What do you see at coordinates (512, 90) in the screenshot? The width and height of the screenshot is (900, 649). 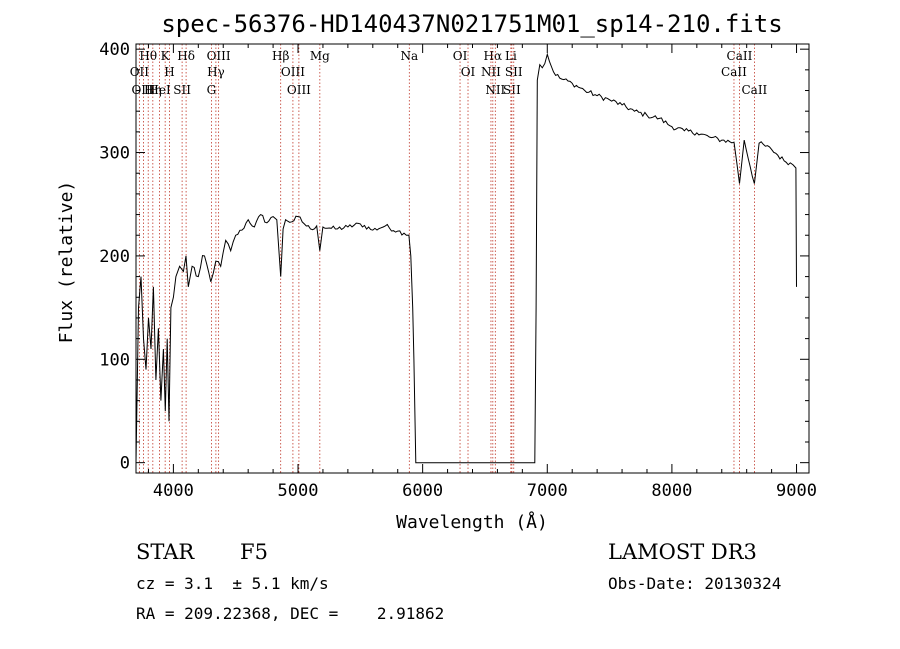 I see `line-label-22: SII` at bounding box center [512, 90].